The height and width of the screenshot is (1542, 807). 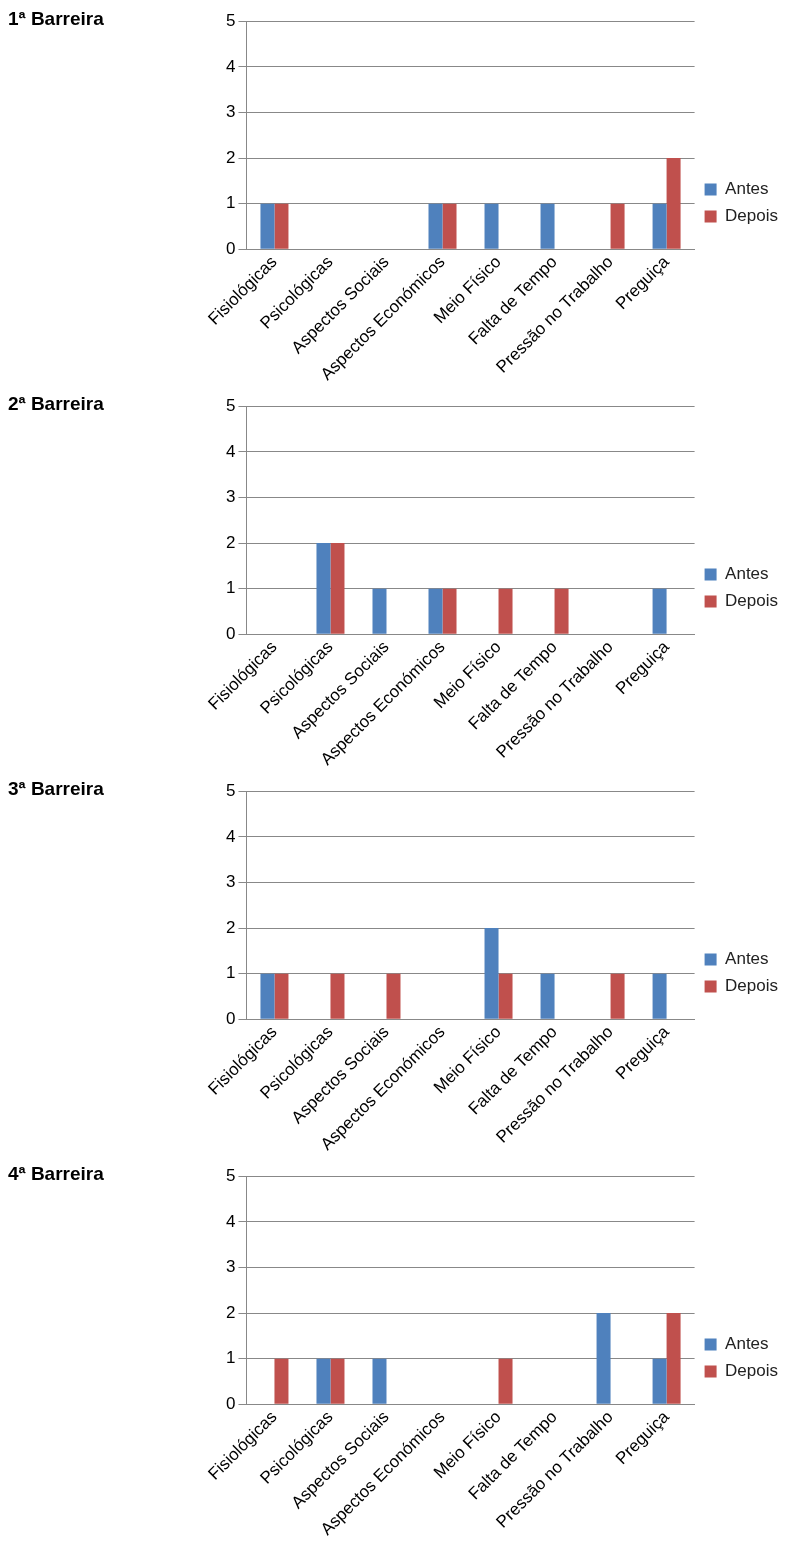 What do you see at coordinates (56, 19) in the screenshot?
I see `text: 1ª Barreira` at bounding box center [56, 19].